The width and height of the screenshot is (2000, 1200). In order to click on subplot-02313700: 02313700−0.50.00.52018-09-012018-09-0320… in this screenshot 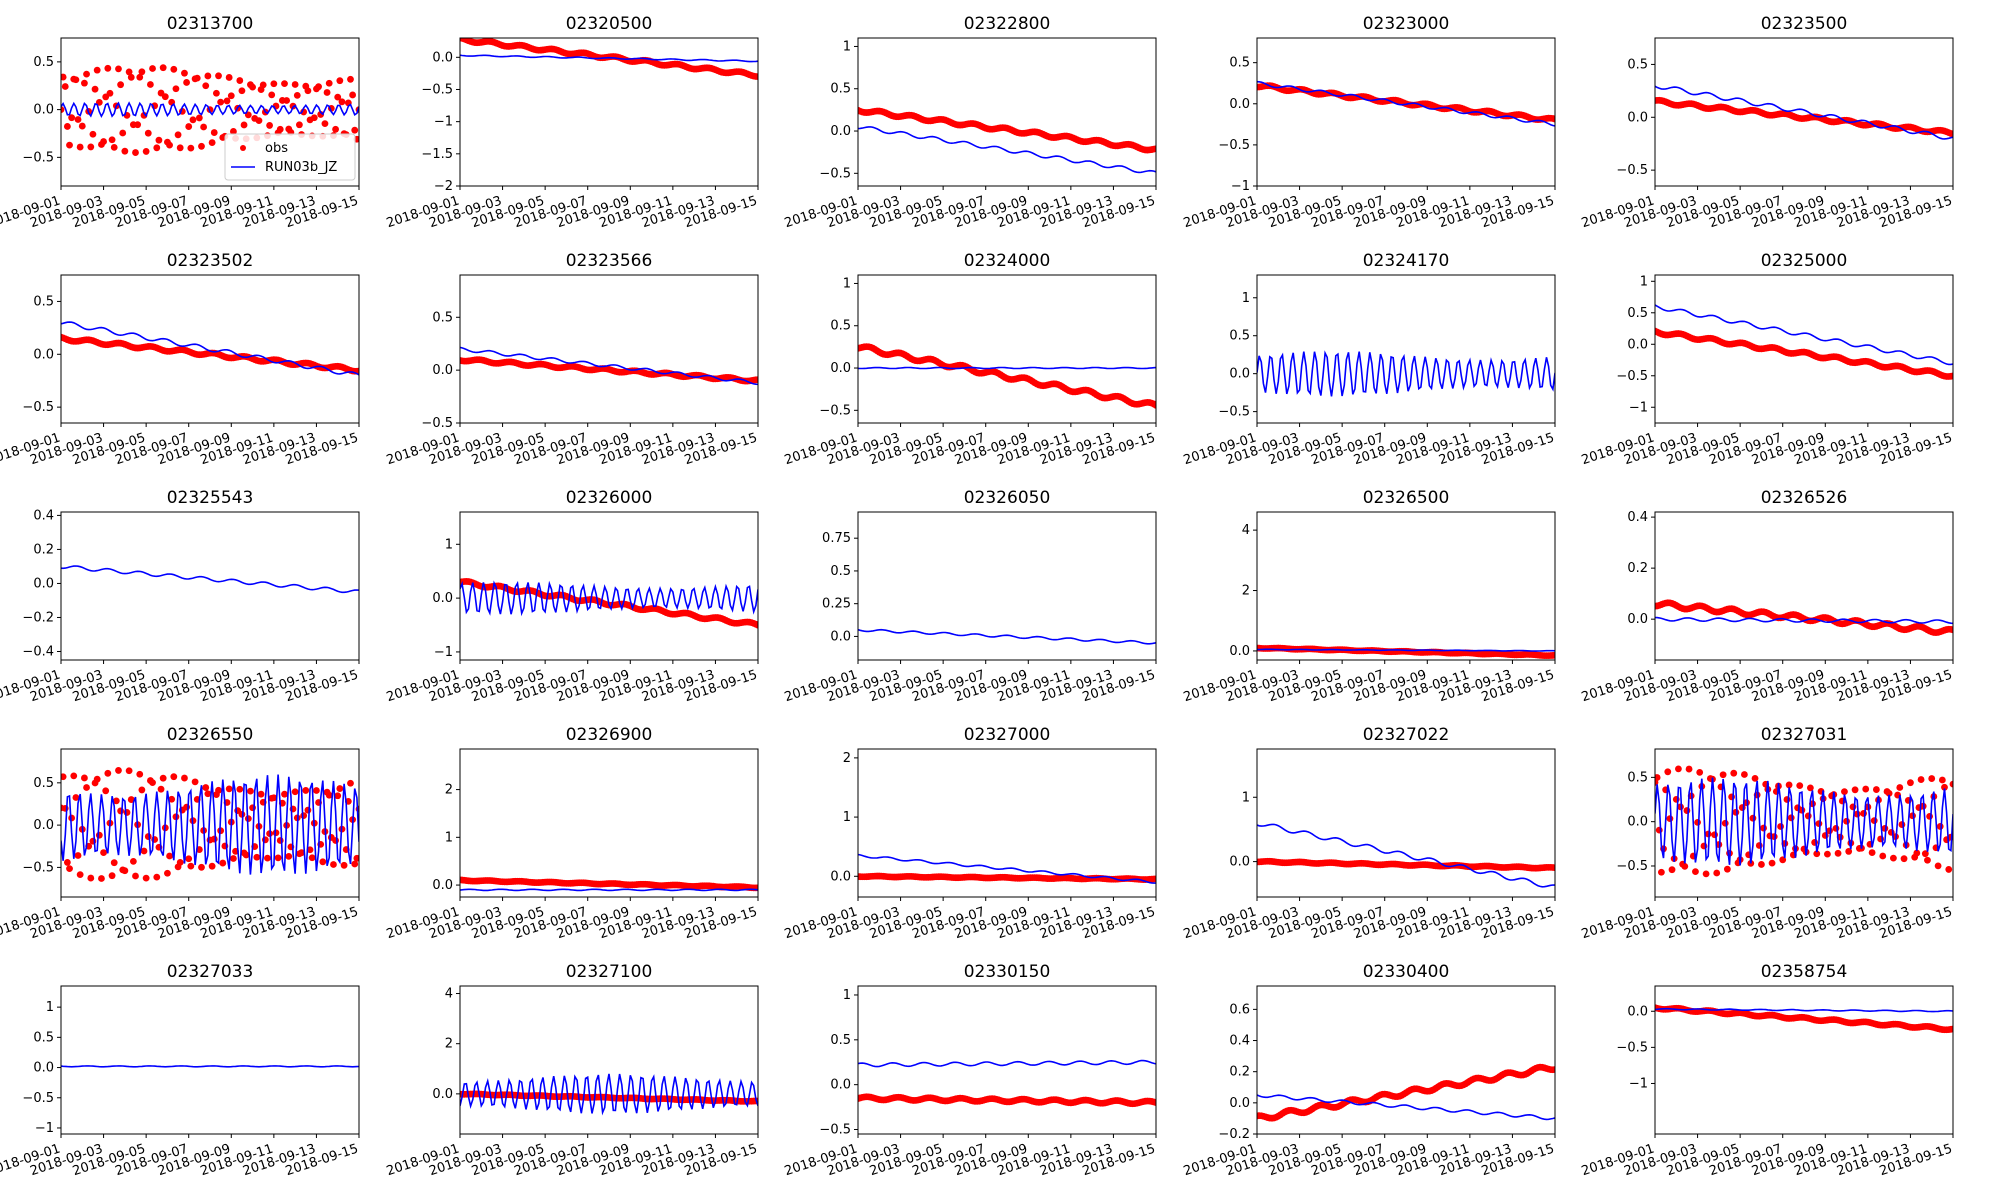, I will do `click(180, 122)`.